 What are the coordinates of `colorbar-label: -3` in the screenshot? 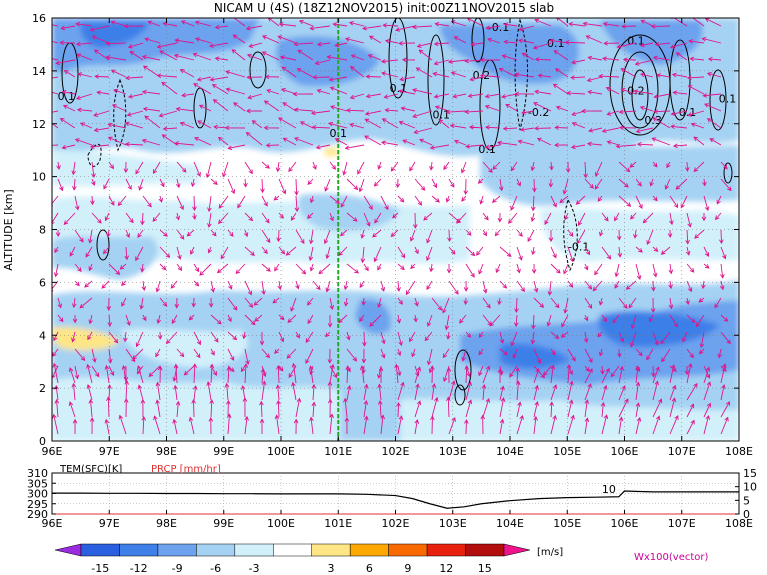 It's located at (254, 568).